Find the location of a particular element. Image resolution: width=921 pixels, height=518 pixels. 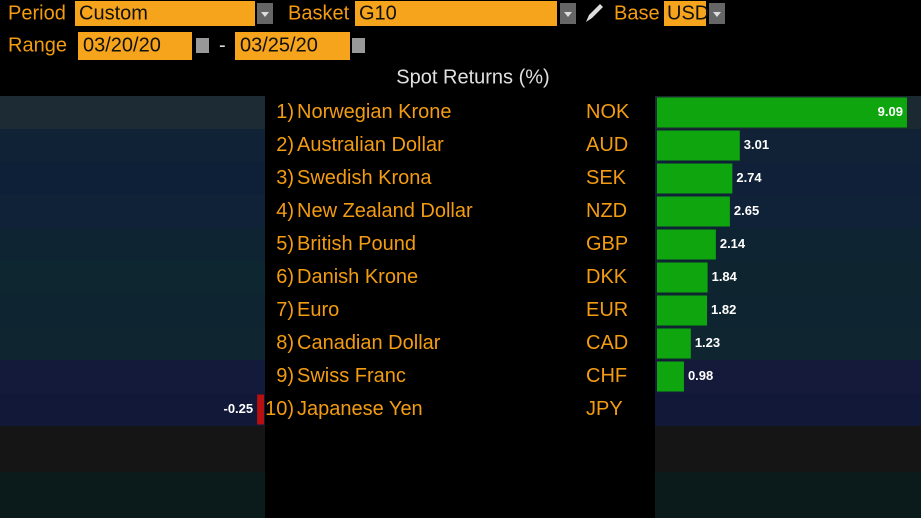

value-label: 1.82 is located at coordinates (723, 309).